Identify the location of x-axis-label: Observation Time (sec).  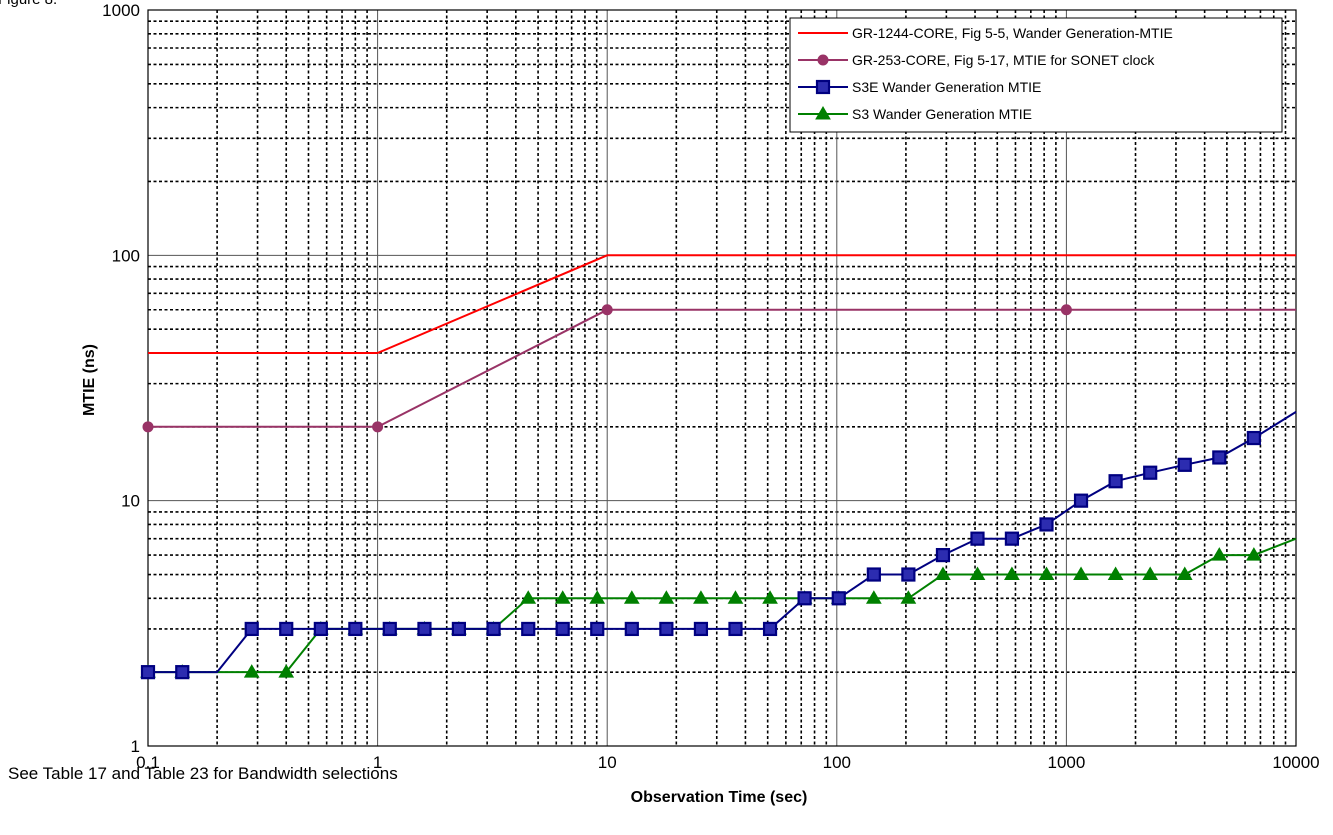
(719, 797).